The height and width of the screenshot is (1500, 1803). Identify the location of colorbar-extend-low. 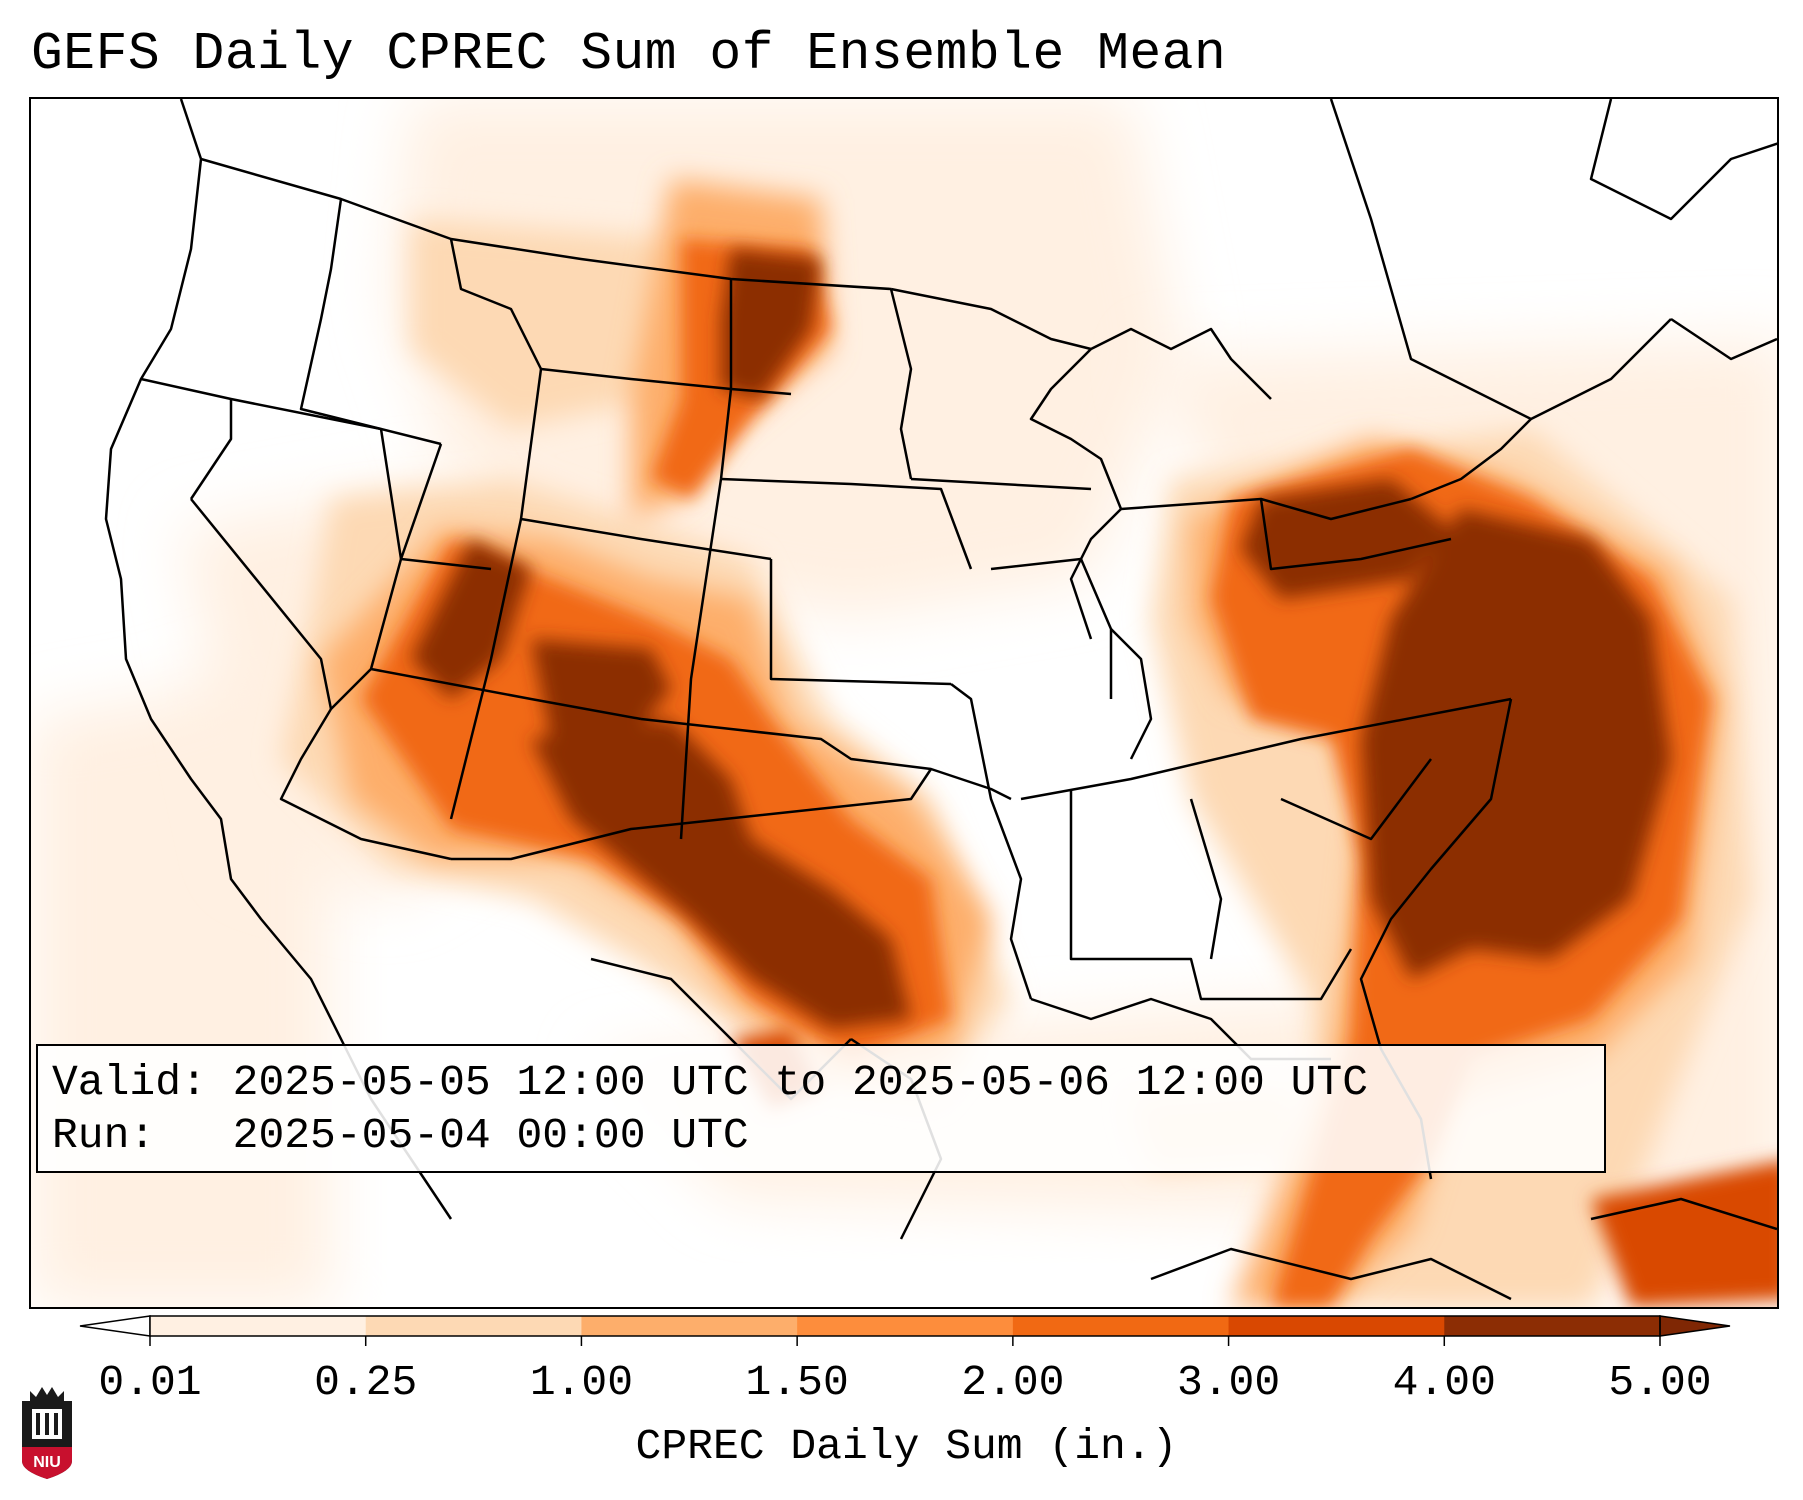
(115, 1326).